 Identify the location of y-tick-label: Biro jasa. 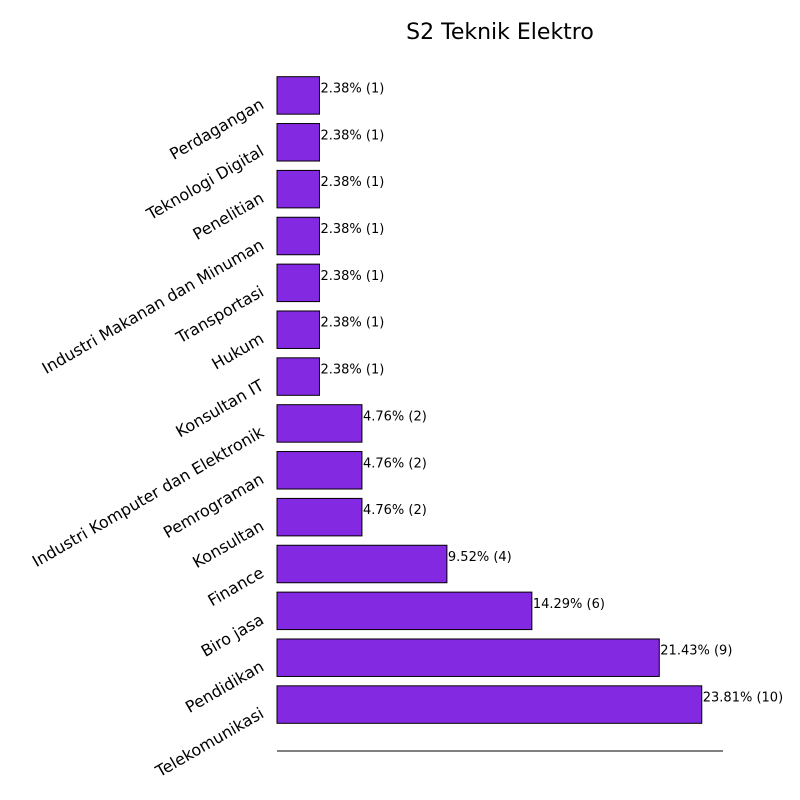
(232, 635).